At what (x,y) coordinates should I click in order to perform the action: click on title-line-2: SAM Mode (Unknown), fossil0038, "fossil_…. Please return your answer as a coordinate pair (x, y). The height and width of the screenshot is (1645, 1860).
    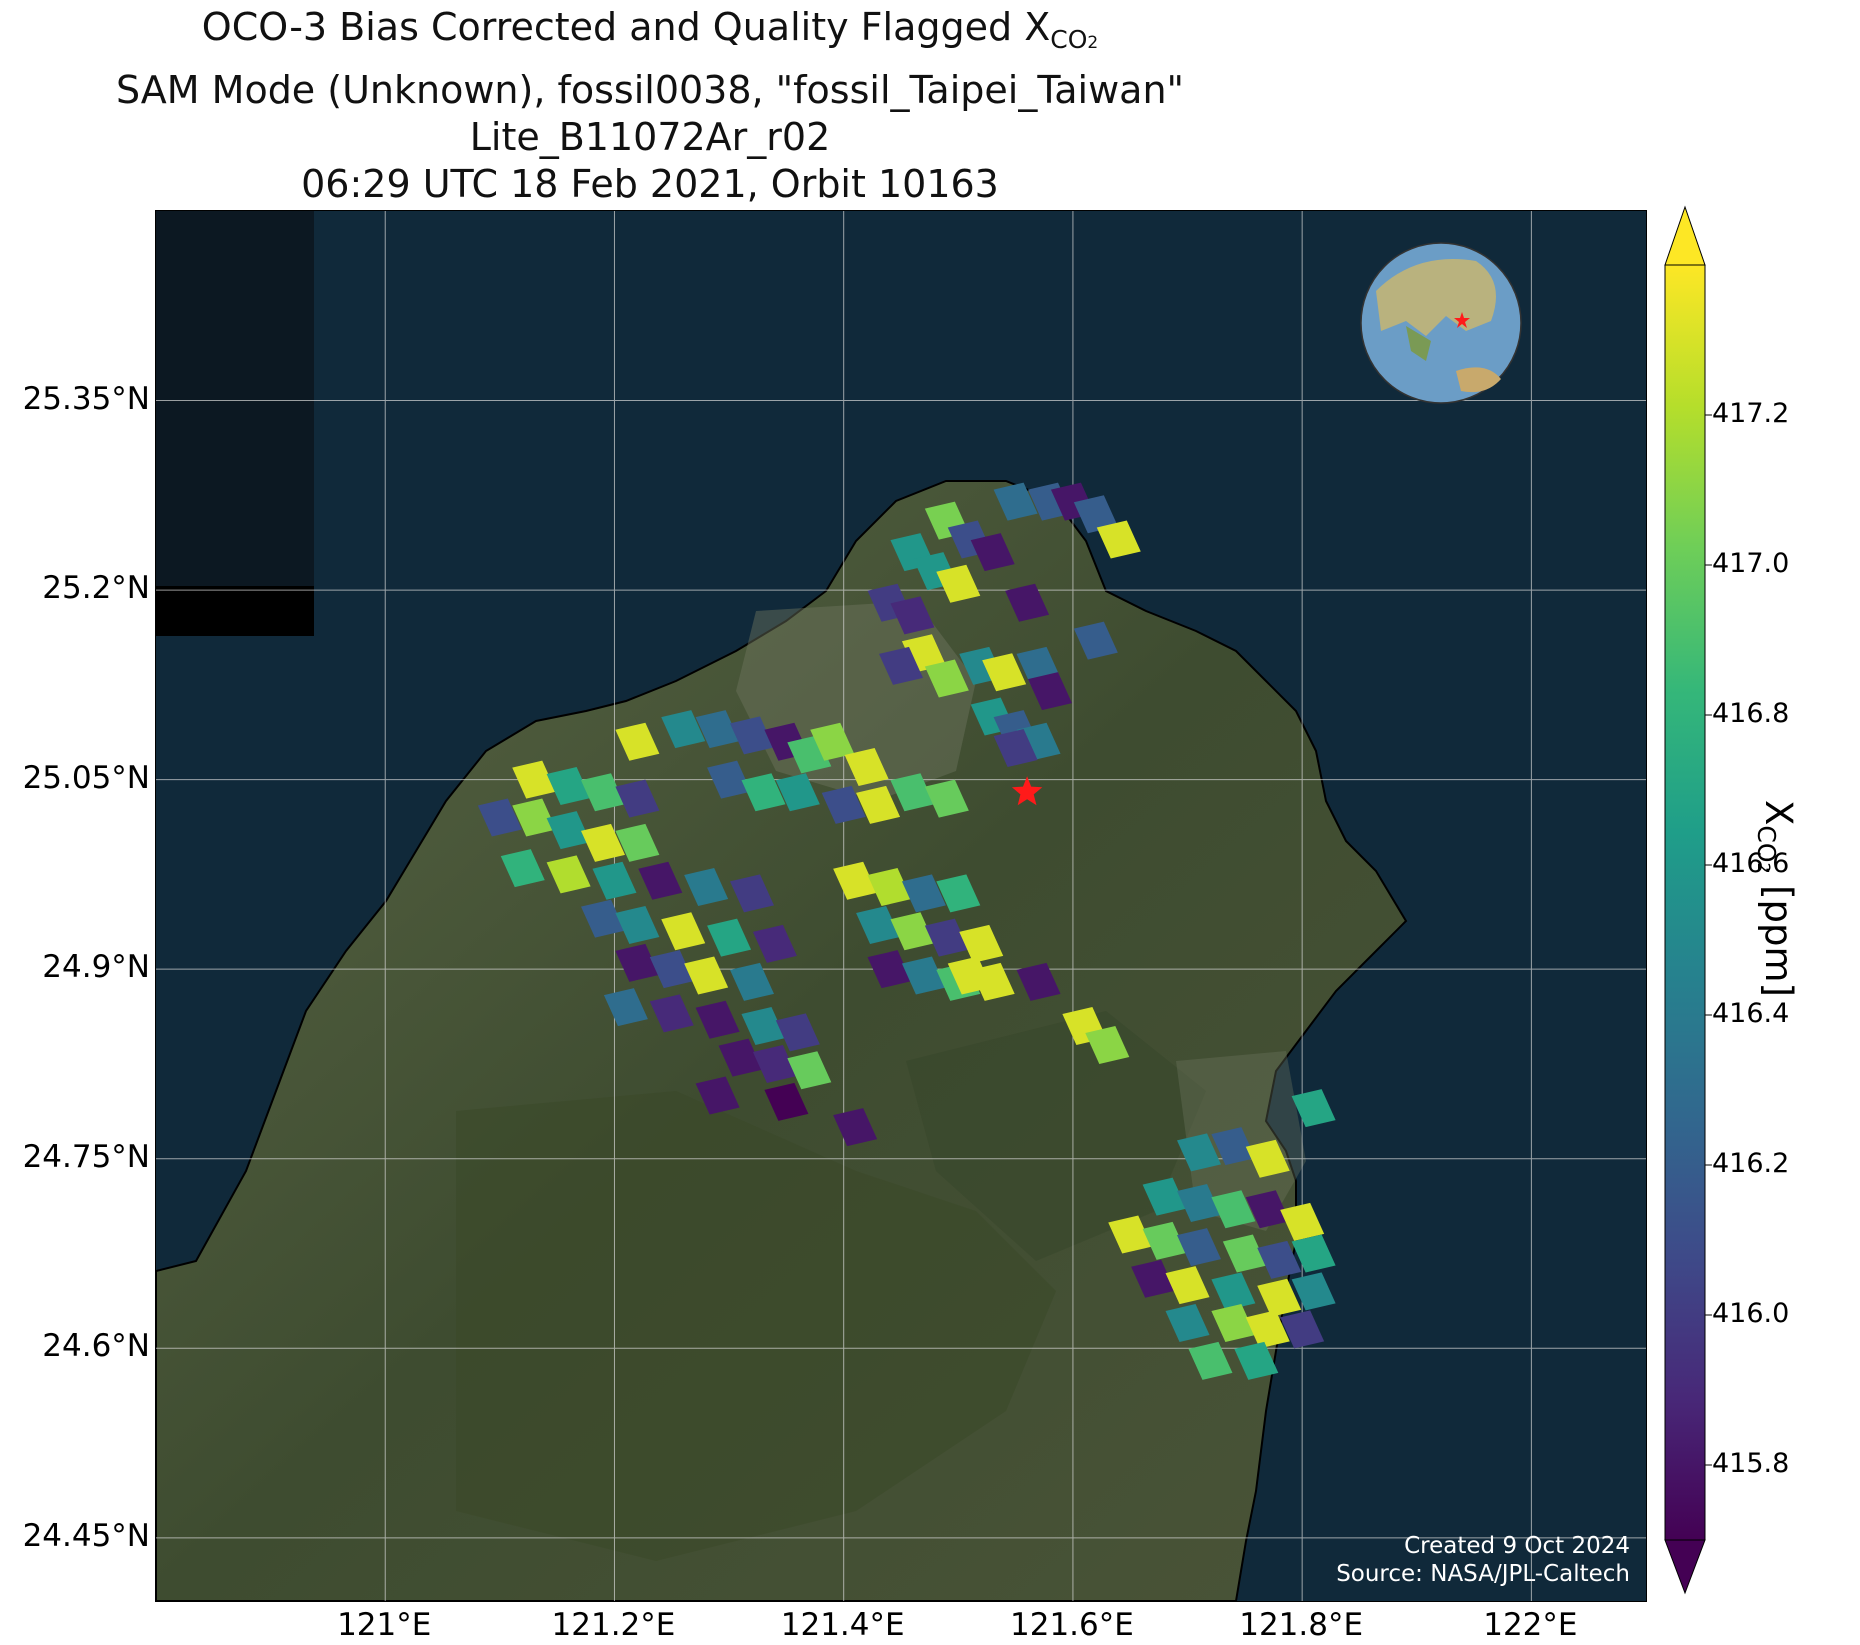
    Looking at the image, I should click on (650, 90).